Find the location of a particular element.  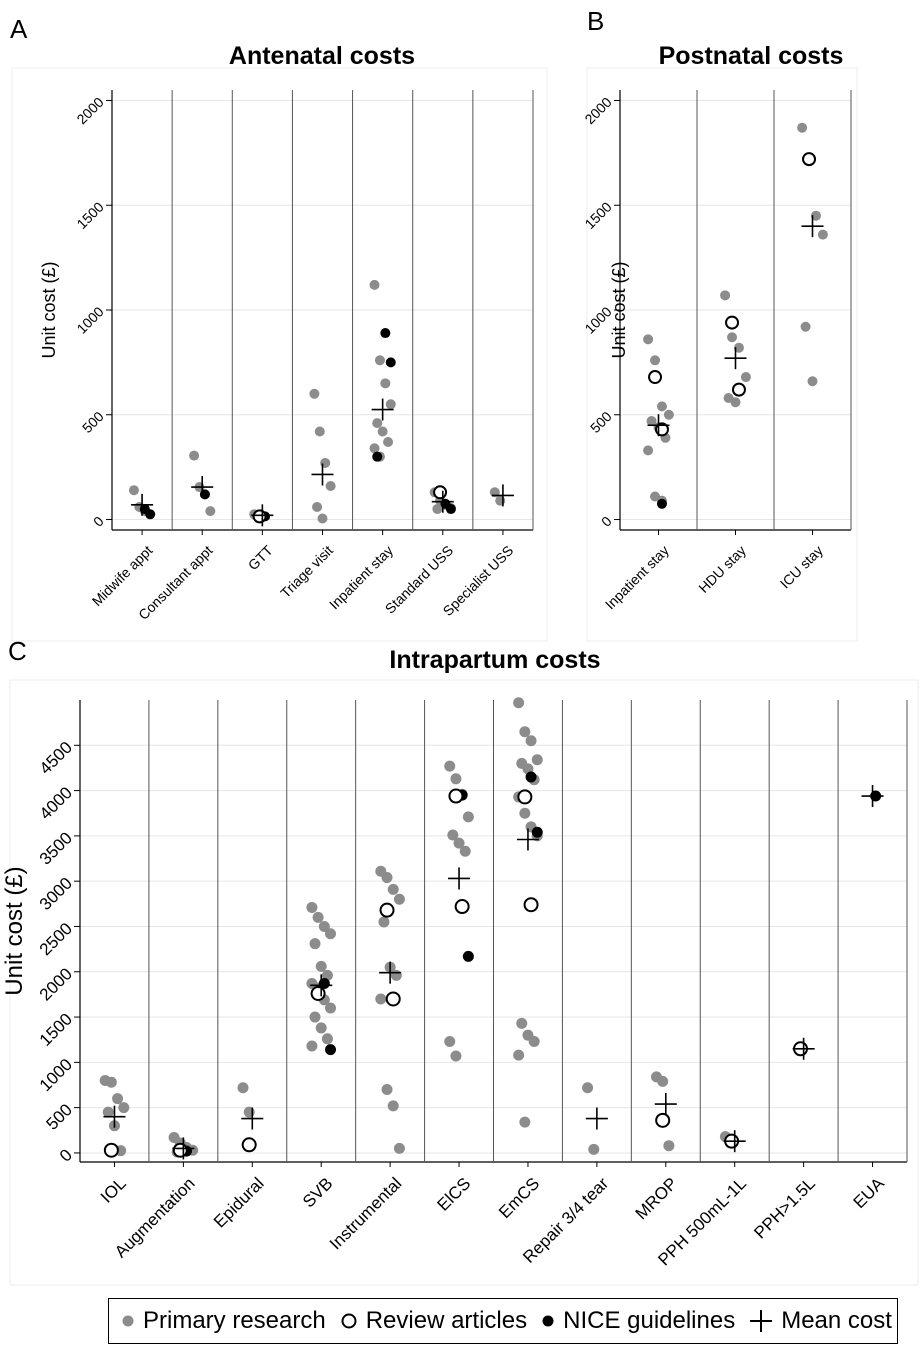

intrapartum-nice-point is located at coordinates (531, 777).